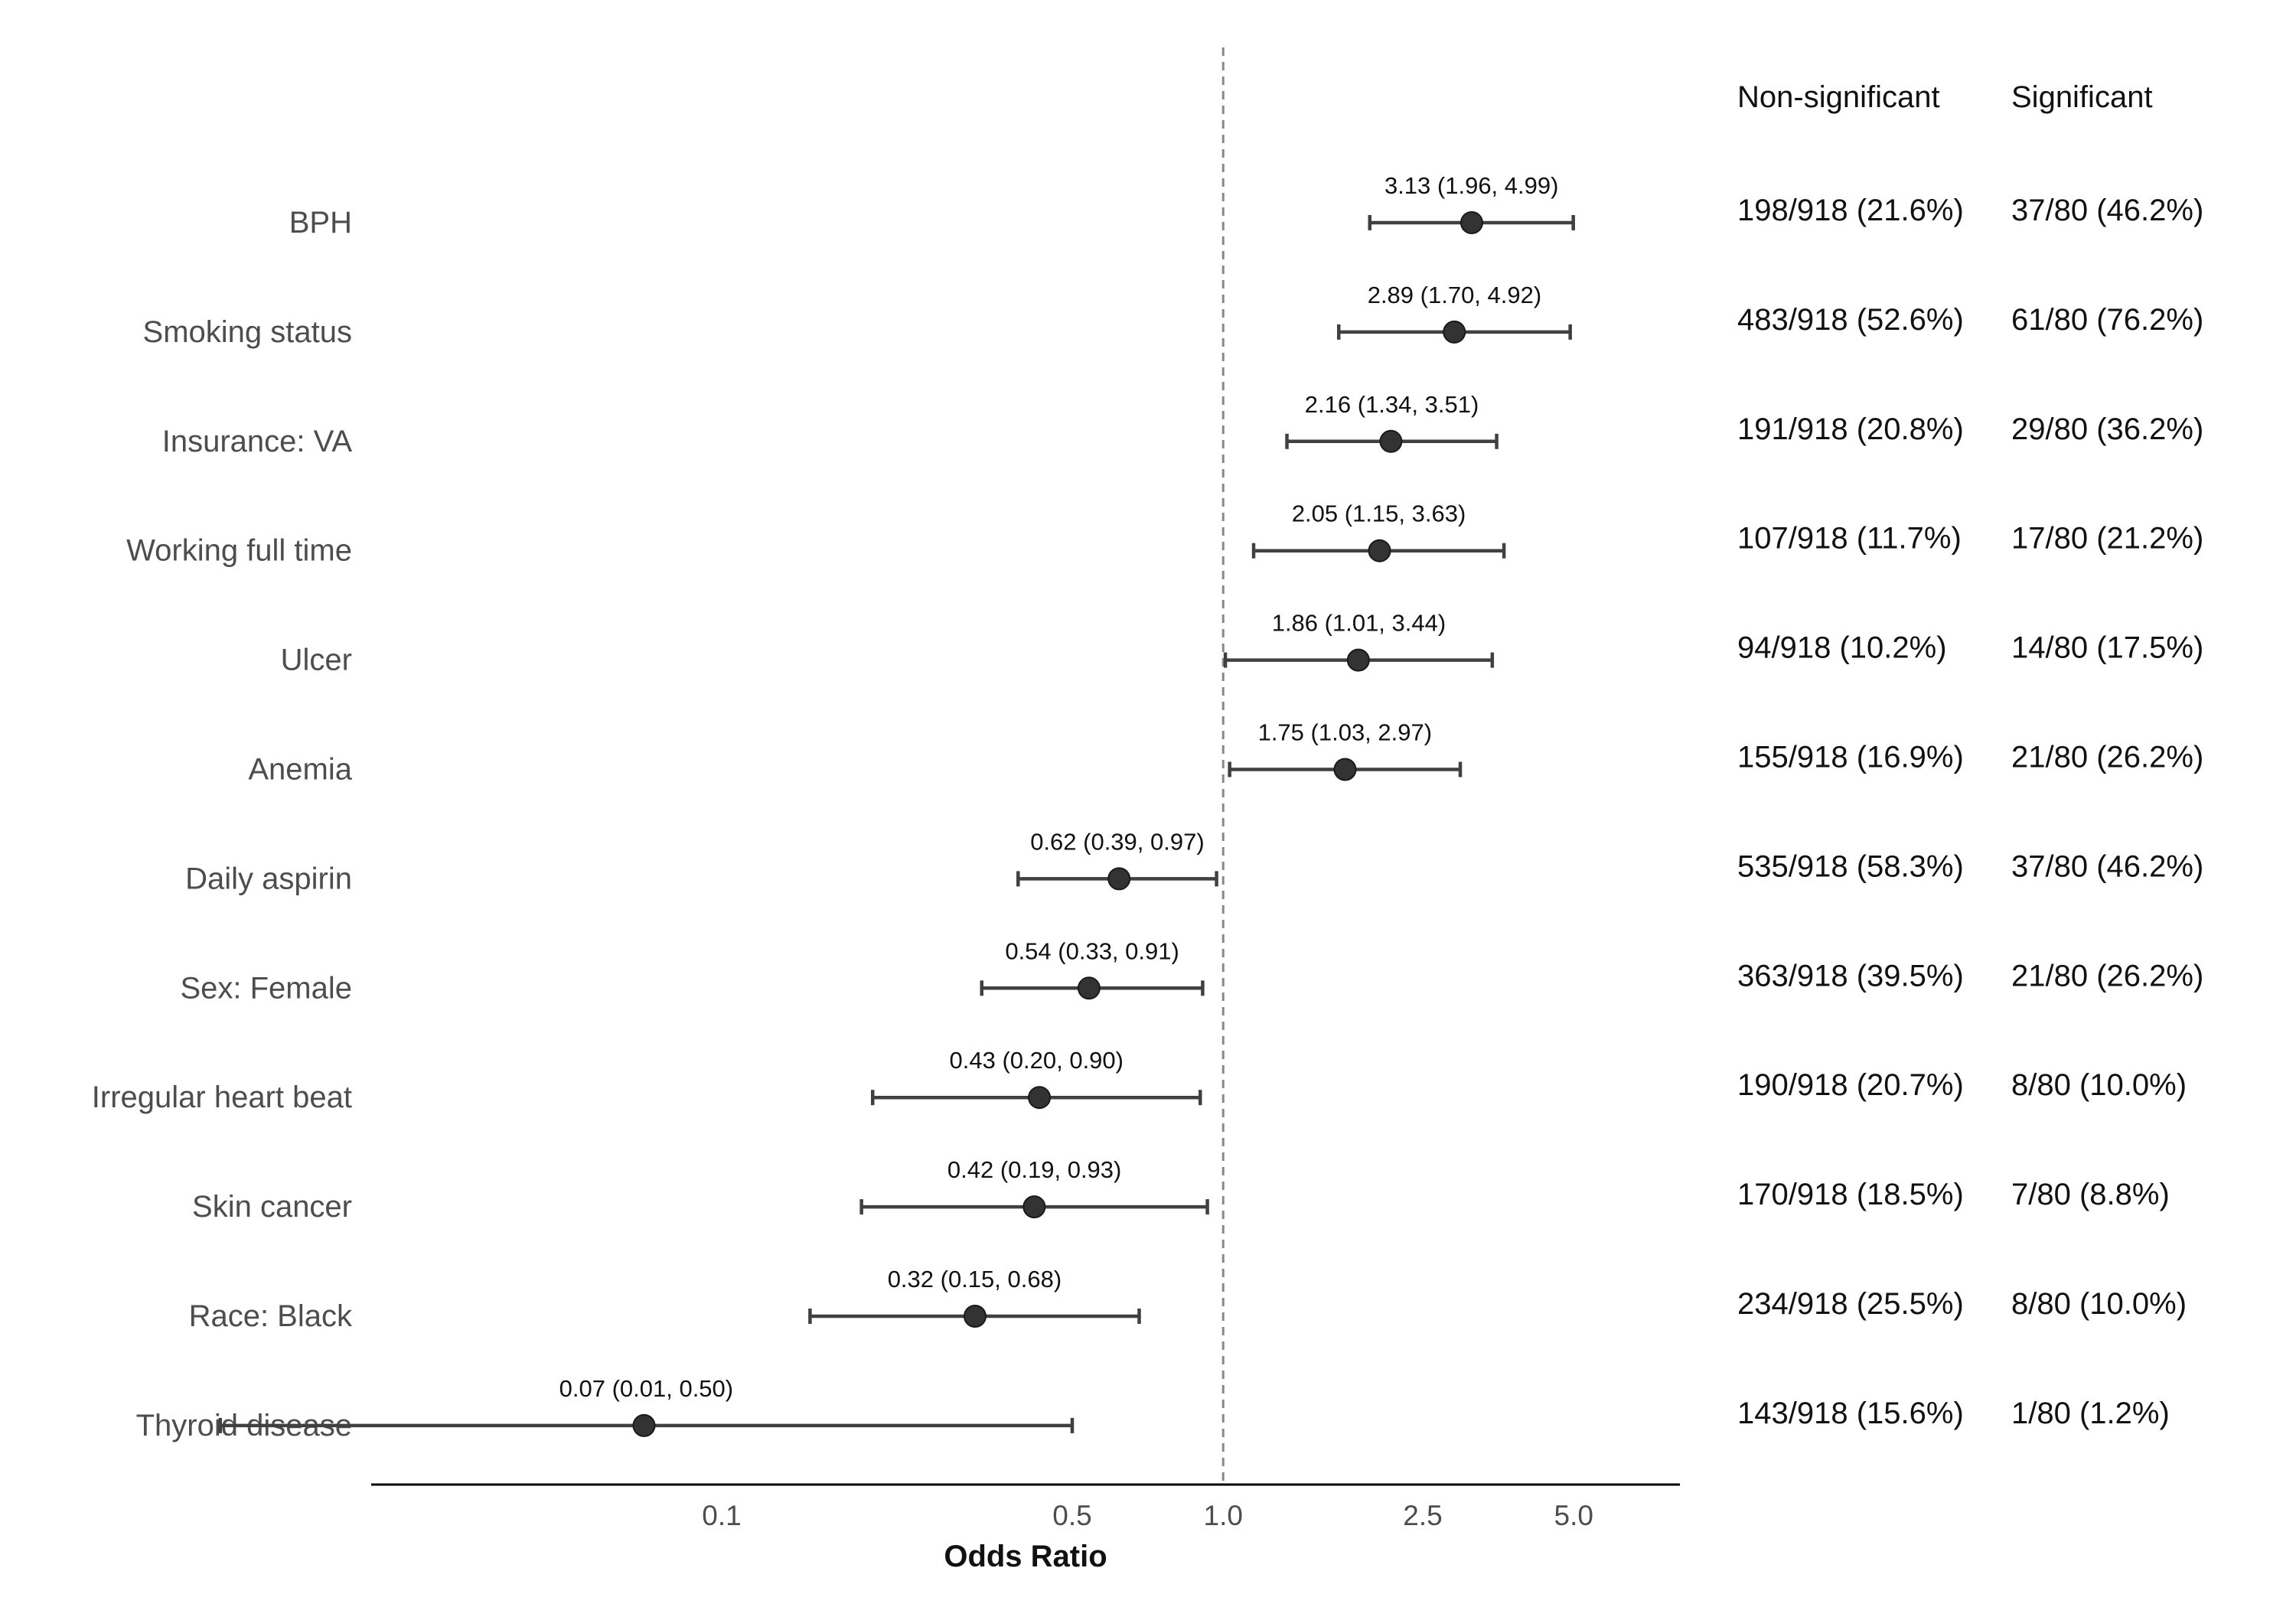  I want to click on row-label: Irregular heart beat, so click(222, 1097).